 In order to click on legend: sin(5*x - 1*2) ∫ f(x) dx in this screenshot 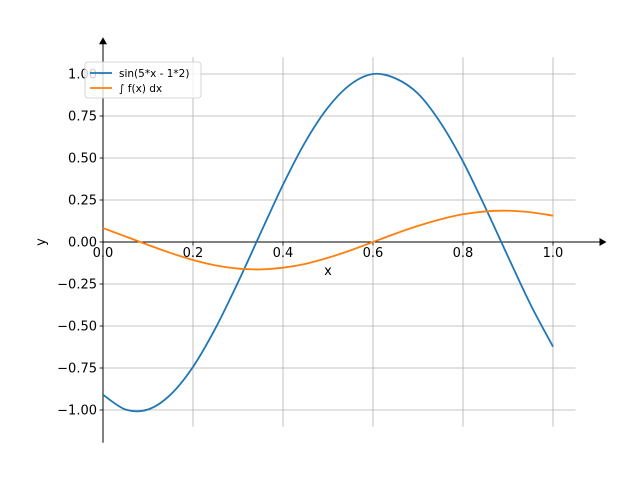, I will do `click(143, 80)`.